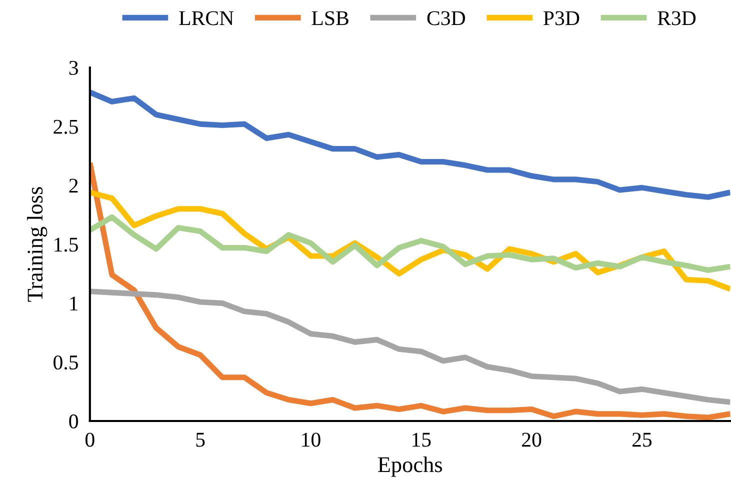 The width and height of the screenshot is (731, 500). What do you see at coordinates (73, 421) in the screenshot?
I see `y-tick-label: 0` at bounding box center [73, 421].